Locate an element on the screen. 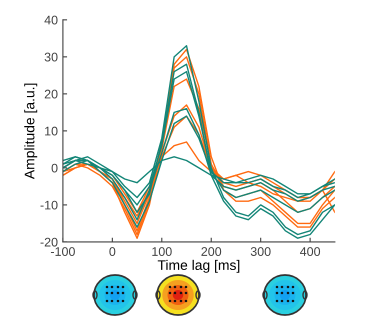  y-tick-label: 30 is located at coordinates (51, 57).